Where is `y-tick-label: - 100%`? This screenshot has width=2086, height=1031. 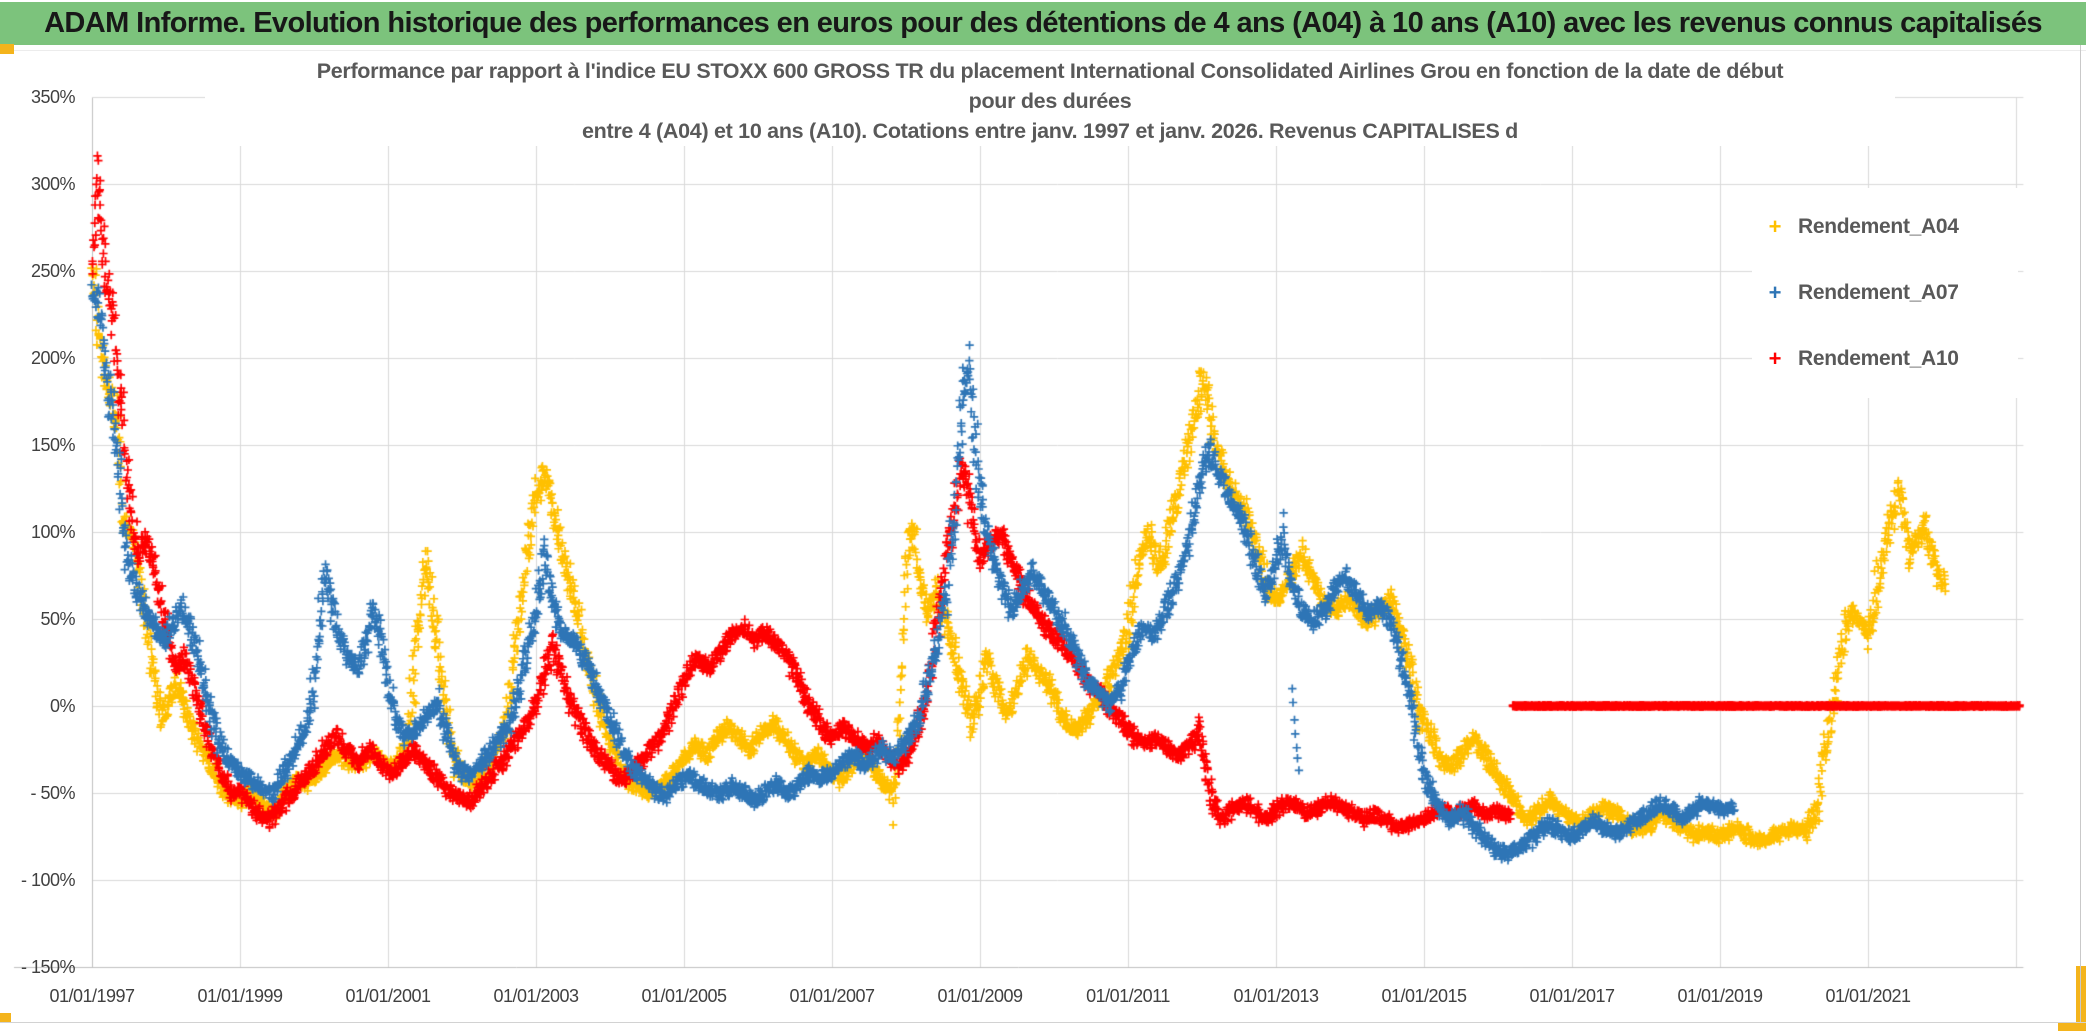
y-tick-label: - 100% is located at coordinates (48, 880).